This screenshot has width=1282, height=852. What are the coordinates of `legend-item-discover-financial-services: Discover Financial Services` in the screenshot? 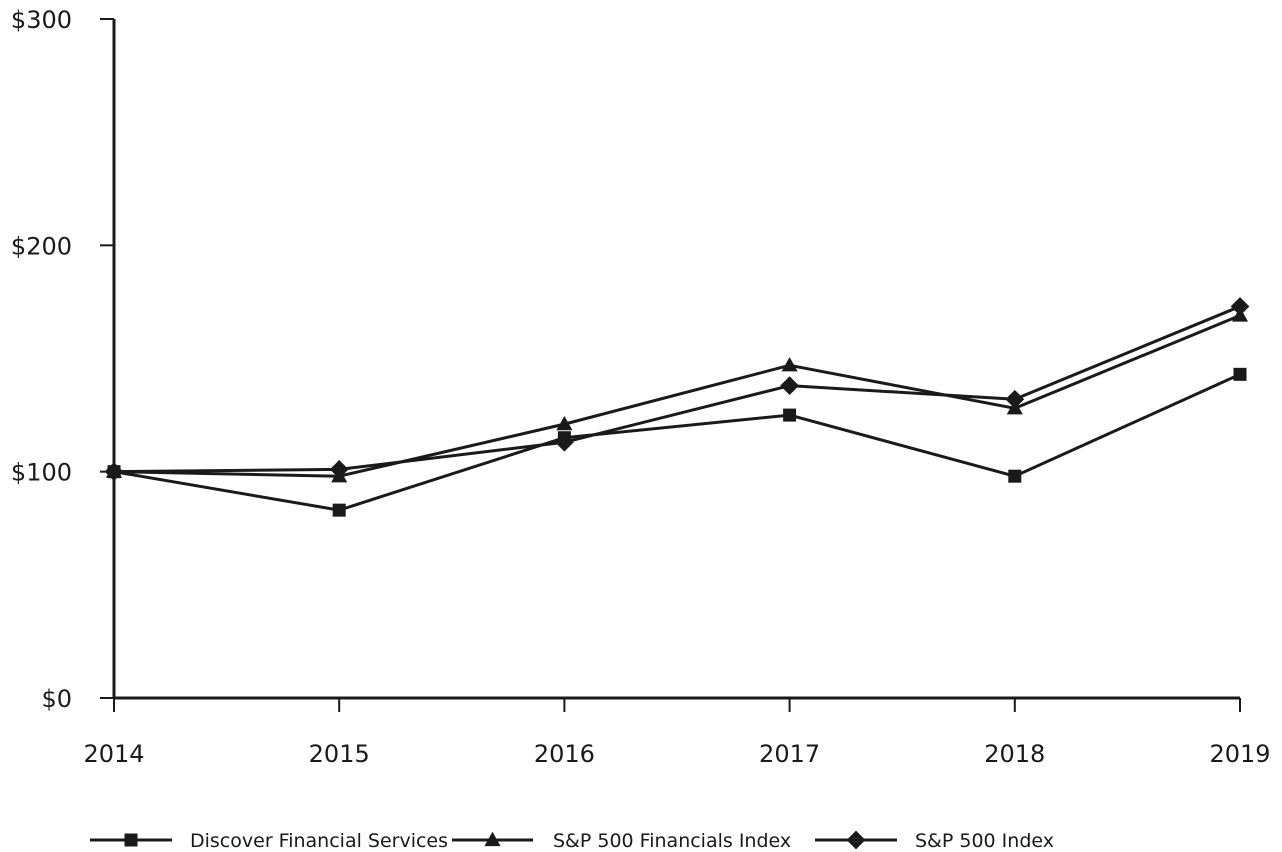 It's located at (269, 841).